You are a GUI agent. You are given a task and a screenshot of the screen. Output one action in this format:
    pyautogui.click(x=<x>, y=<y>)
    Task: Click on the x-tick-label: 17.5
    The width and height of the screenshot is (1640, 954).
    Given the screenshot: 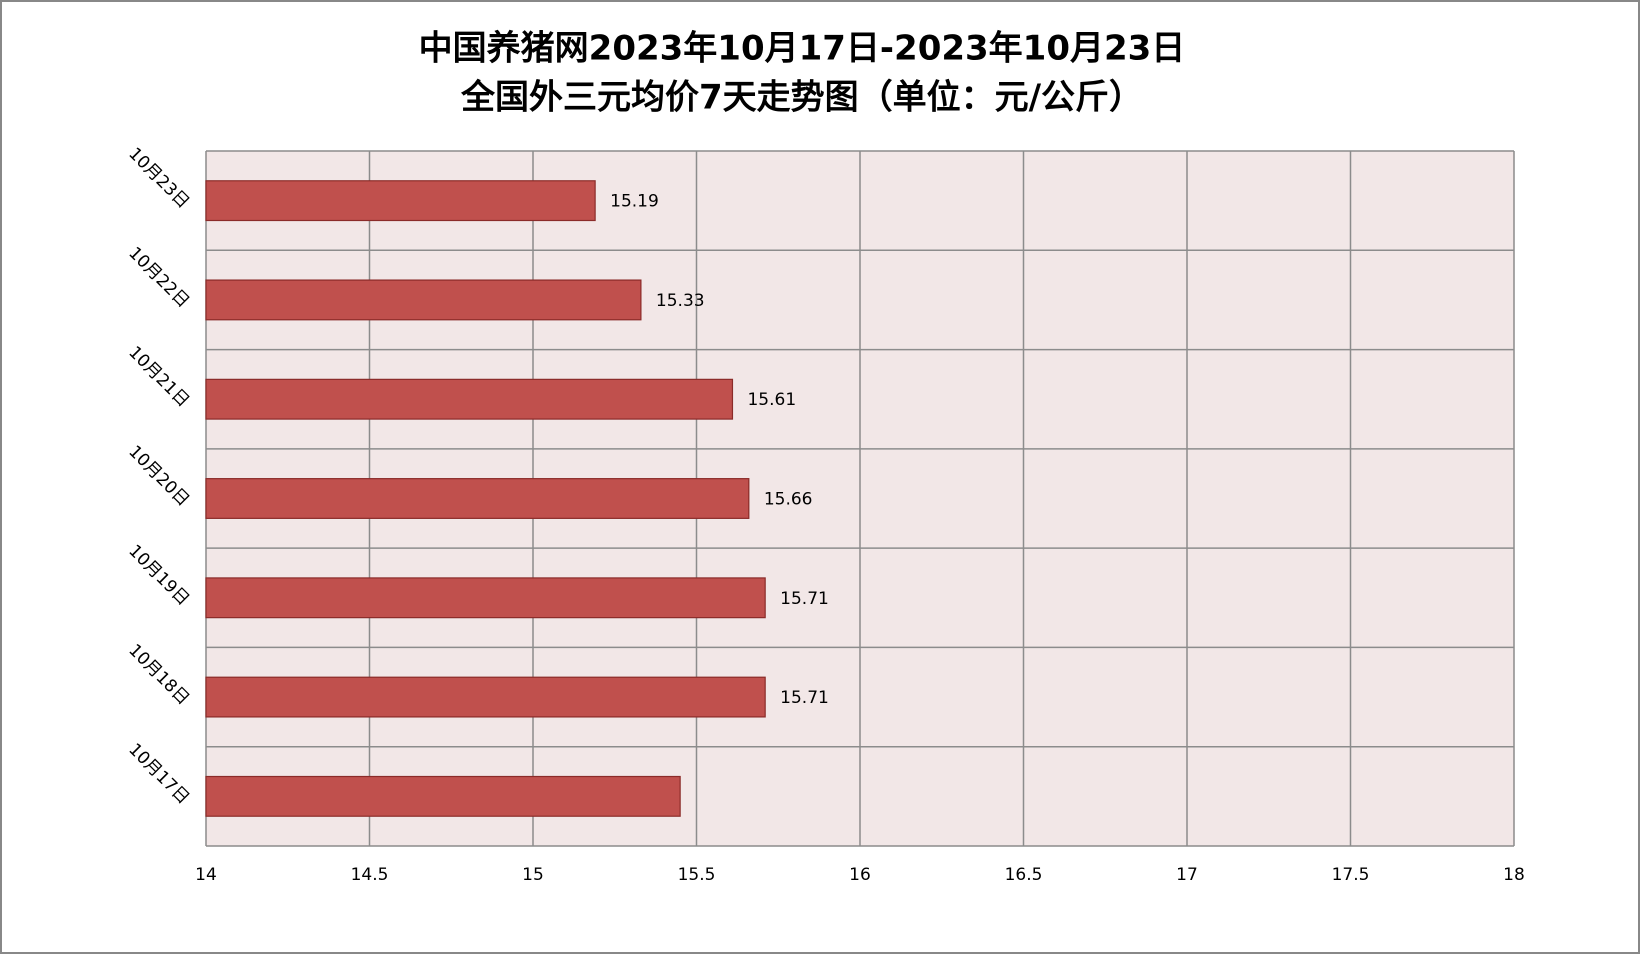 What is the action you would take?
    pyautogui.click(x=1351, y=875)
    